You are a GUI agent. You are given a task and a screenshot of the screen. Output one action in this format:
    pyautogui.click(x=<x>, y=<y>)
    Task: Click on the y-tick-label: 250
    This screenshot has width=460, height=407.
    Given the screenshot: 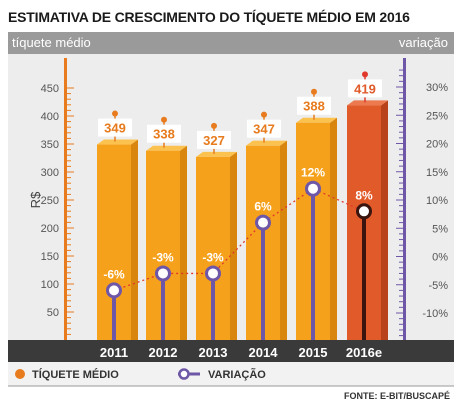 What is the action you would take?
    pyautogui.click(x=50, y=201)
    